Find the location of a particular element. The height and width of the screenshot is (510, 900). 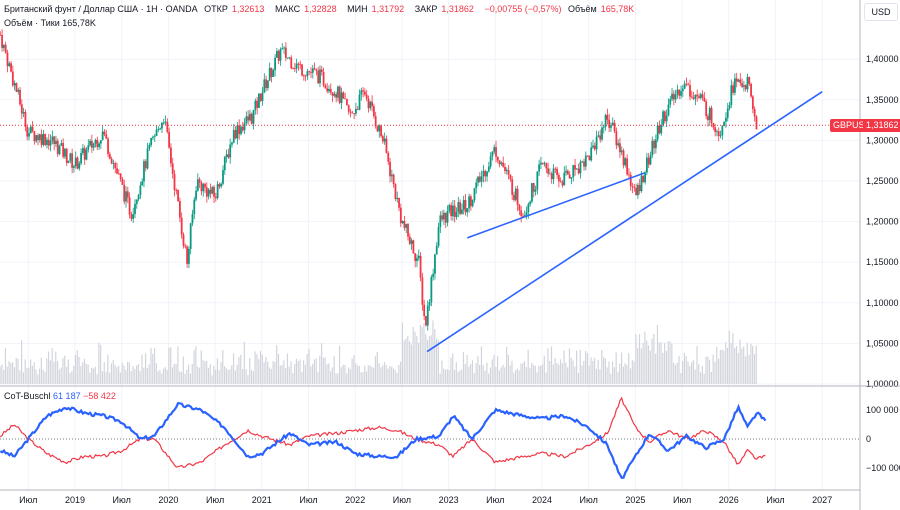

currency-button: USD is located at coordinates (881, 12).